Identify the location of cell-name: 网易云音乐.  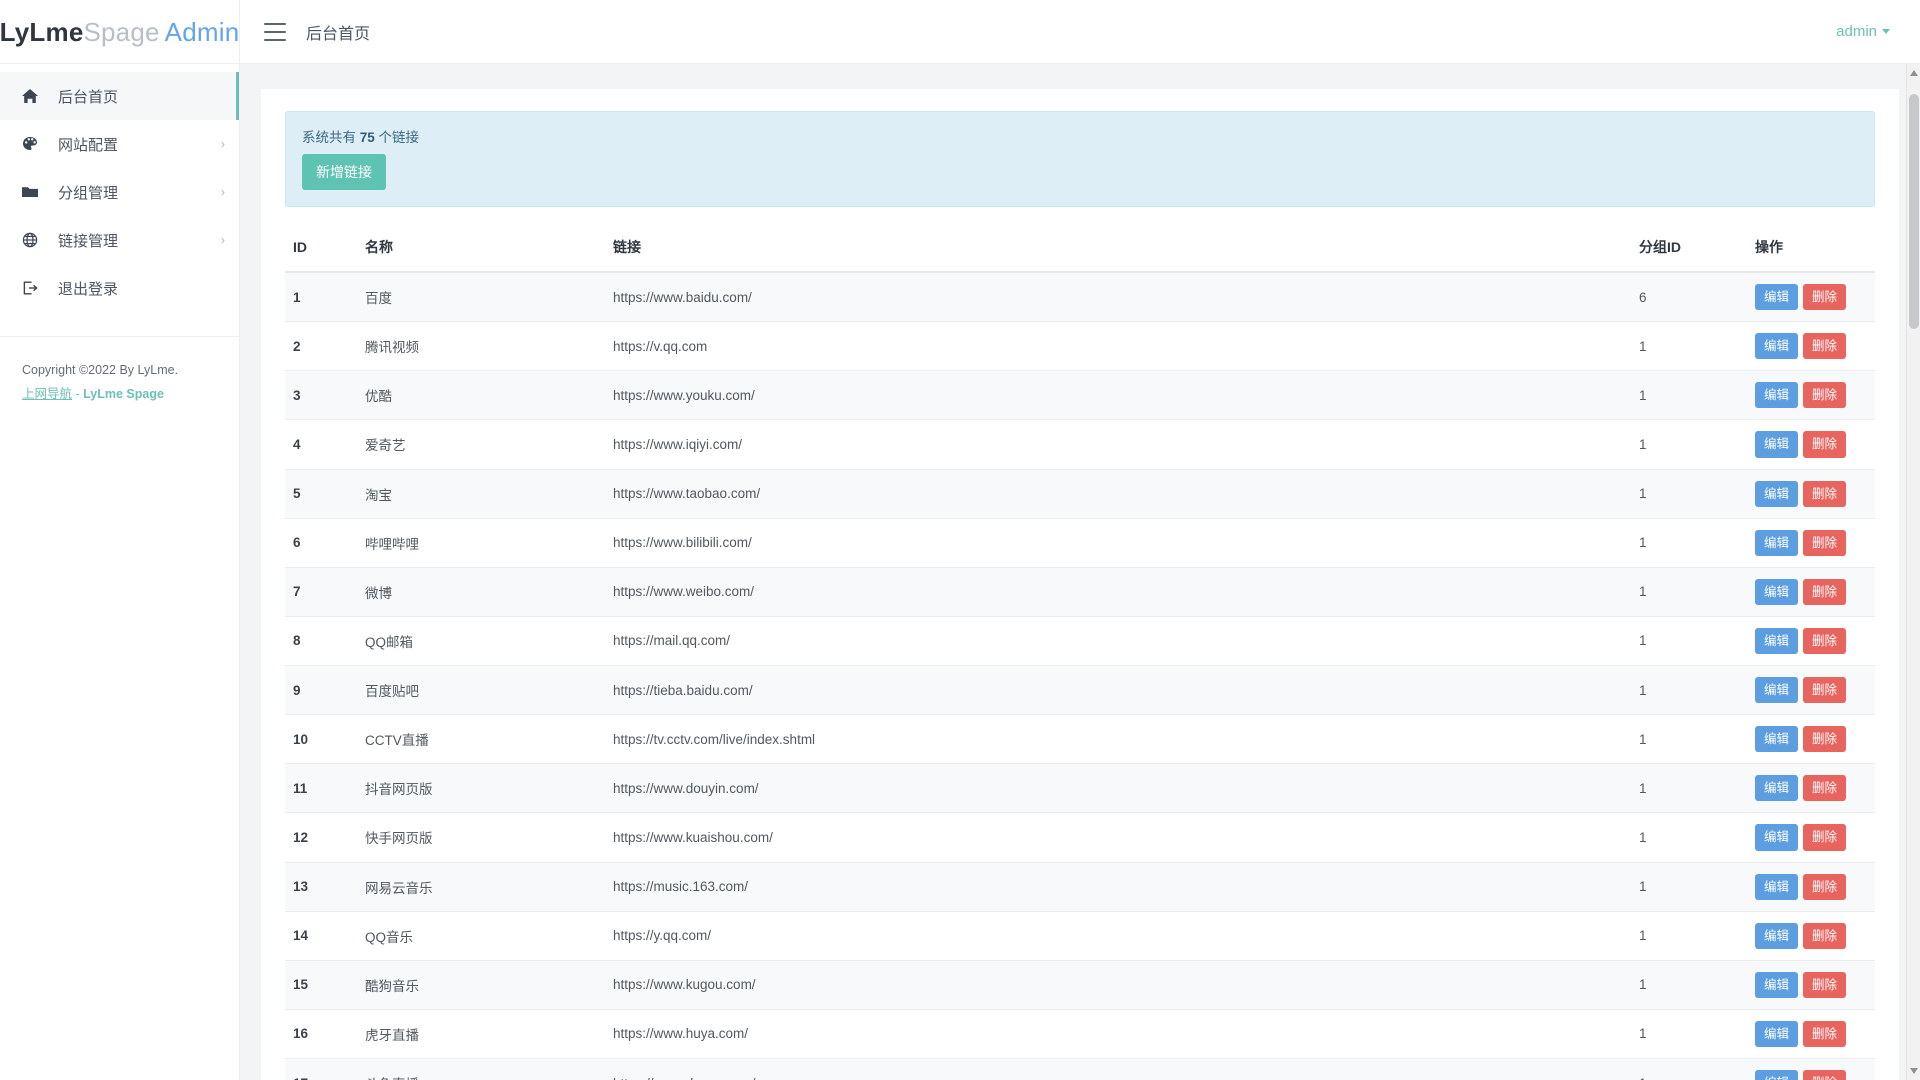
(481, 887).